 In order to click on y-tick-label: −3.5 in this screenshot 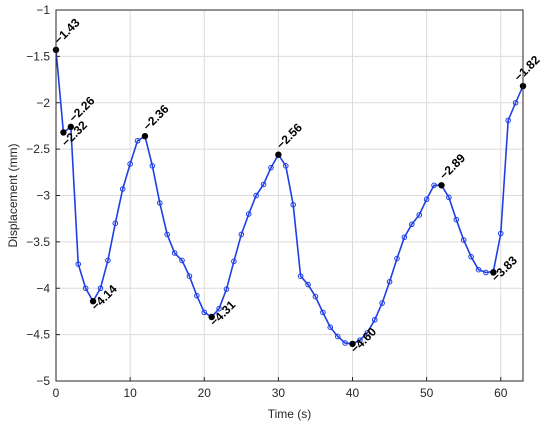, I will do `click(38, 242)`.